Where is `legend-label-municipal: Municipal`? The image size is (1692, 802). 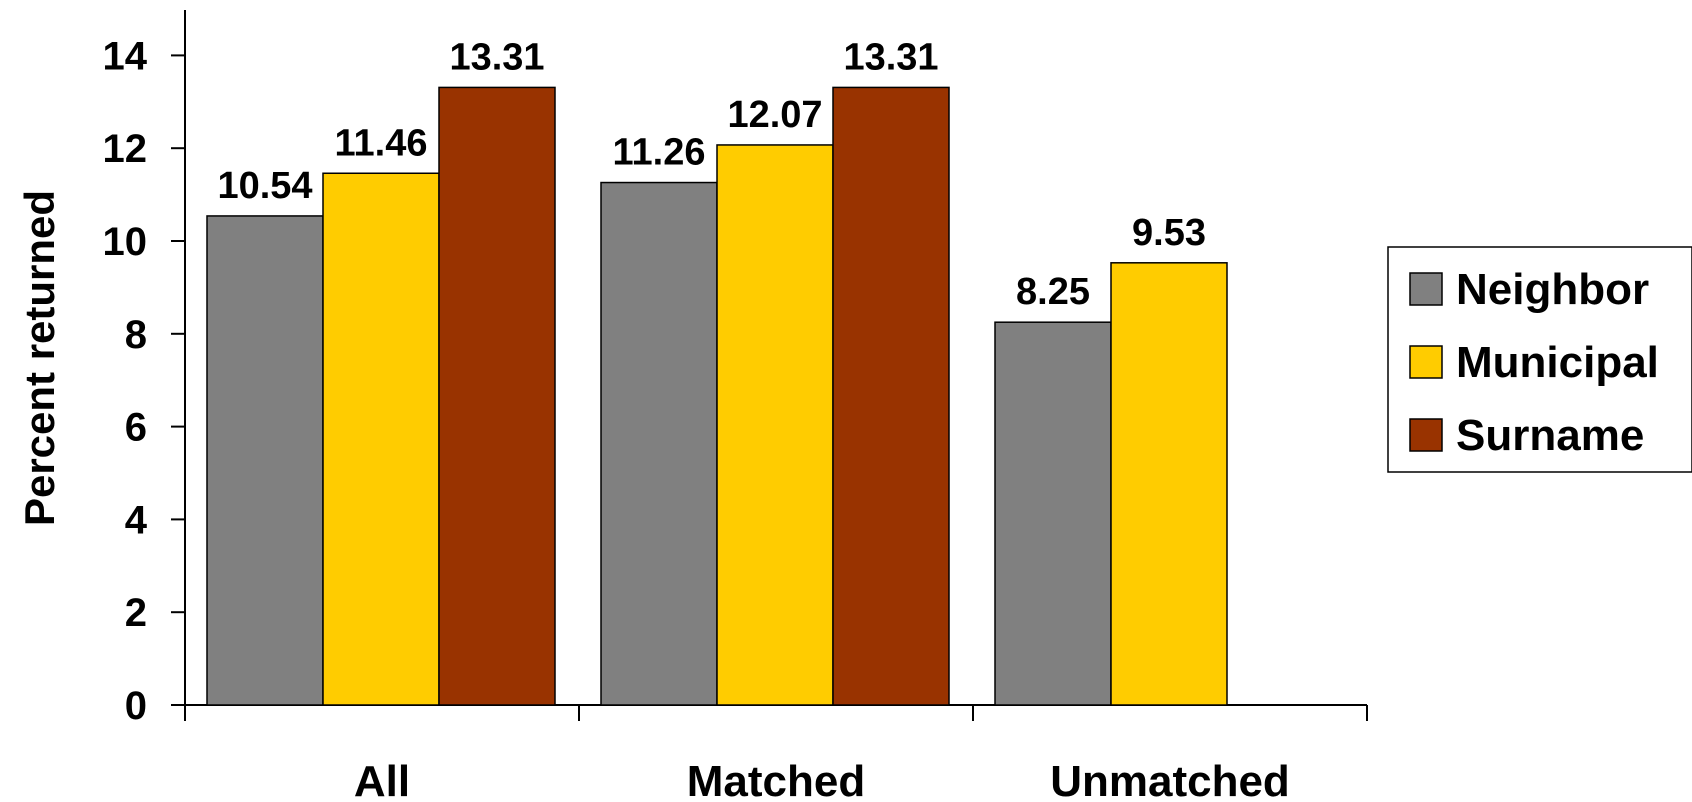 legend-label-municipal: Municipal is located at coordinates (1557, 362).